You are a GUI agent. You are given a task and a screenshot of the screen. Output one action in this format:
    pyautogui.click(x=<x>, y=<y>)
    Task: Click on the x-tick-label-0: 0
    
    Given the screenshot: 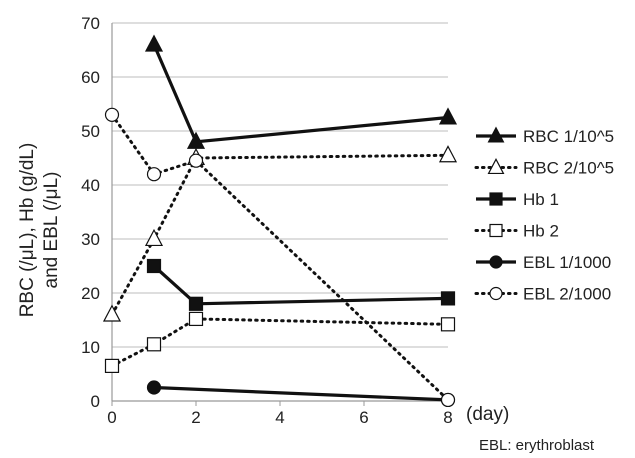 What is the action you would take?
    pyautogui.click(x=111, y=417)
    